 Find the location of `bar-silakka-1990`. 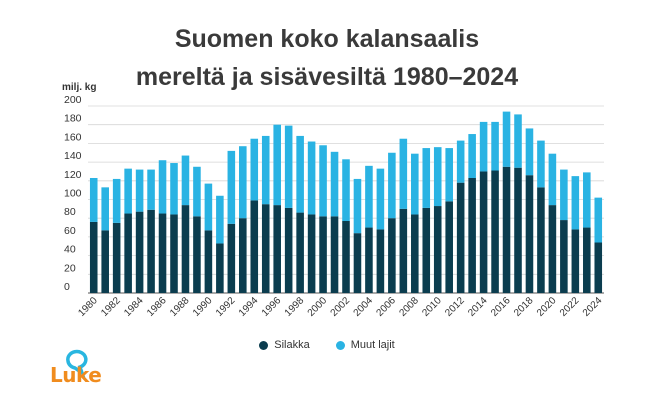

bar-silakka-1990 is located at coordinates (208, 261).